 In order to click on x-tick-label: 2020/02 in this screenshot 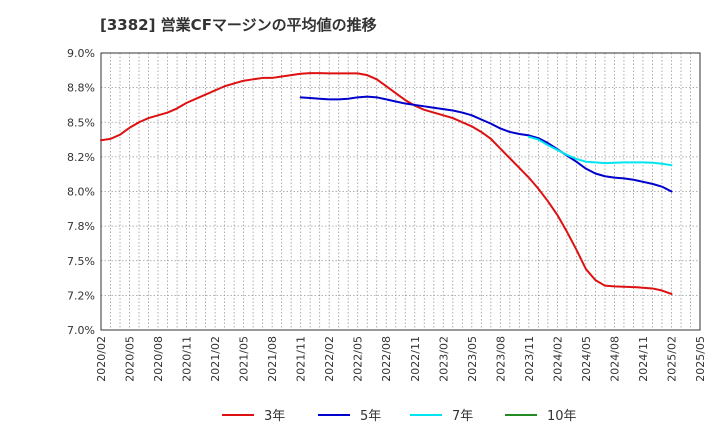, I will do `click(101, 359)`.